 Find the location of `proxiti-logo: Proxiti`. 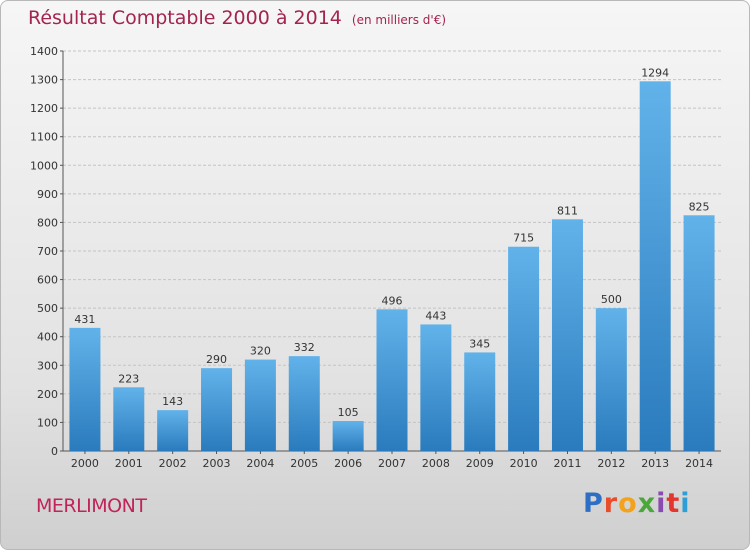

proxiti-logo: Proxiti is located at coordinates (637, 503).